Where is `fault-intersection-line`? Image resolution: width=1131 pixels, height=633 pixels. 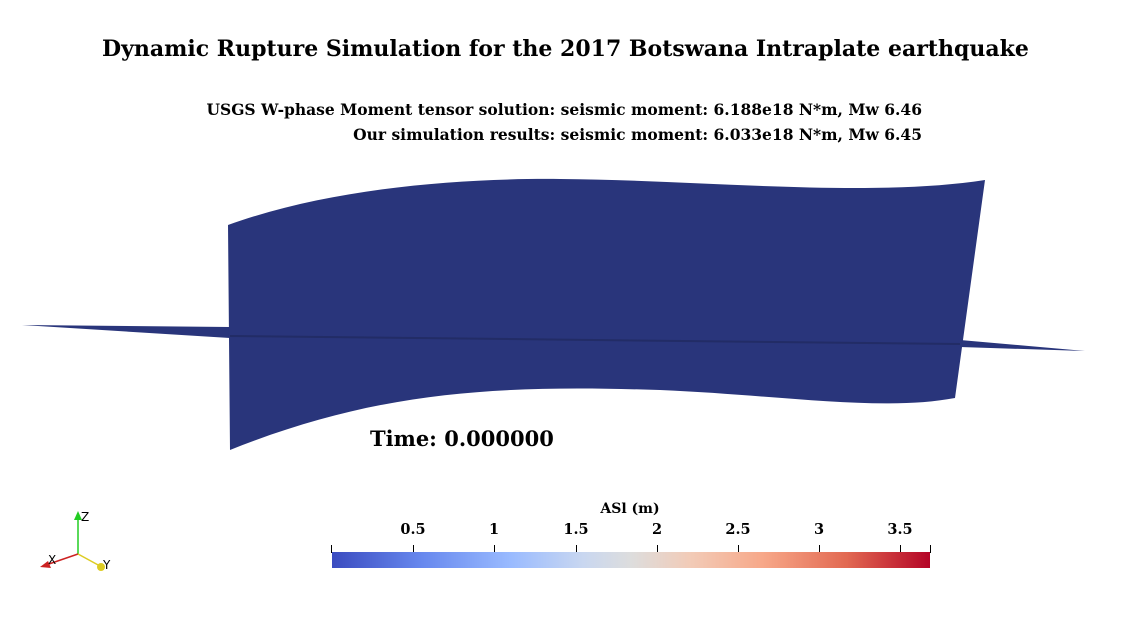
fault-intersection-line is located at coordinates (595, 340).